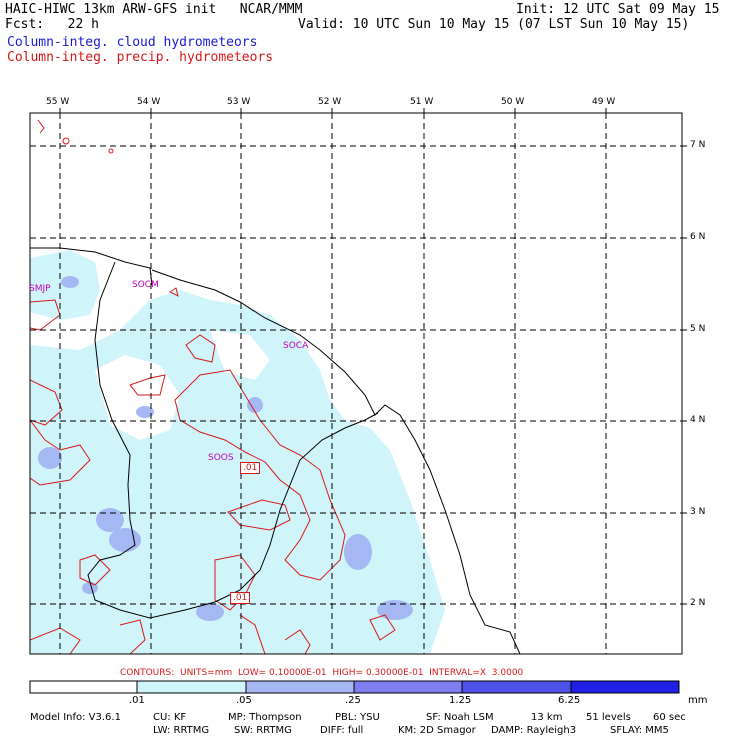 This screenshot has width=740, height=740. What do you see at coordinates (698, 700) in the screenshot?
I see `colorbar-unit: mm` at bounding box center [698, 700].